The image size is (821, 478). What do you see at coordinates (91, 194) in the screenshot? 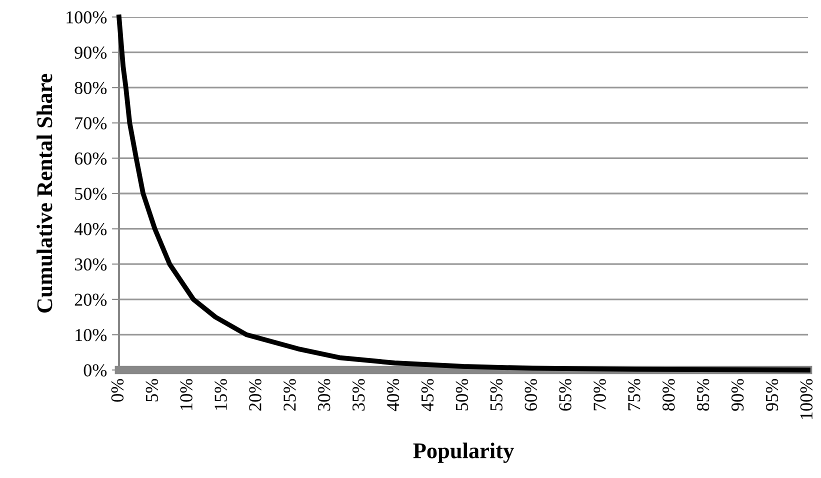
I see `y-tick-label: 50%` at bounding box center [91, 194].